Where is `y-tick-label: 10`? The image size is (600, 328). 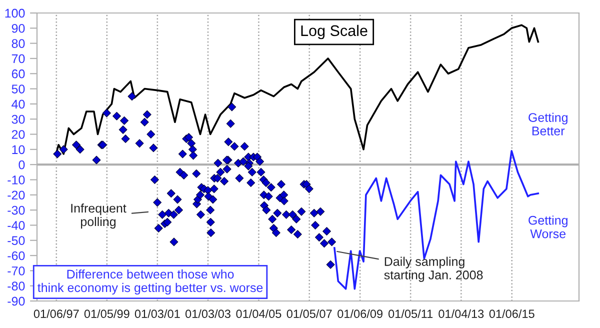
y-tick-label: 10 is located at coordinates (18, 149).